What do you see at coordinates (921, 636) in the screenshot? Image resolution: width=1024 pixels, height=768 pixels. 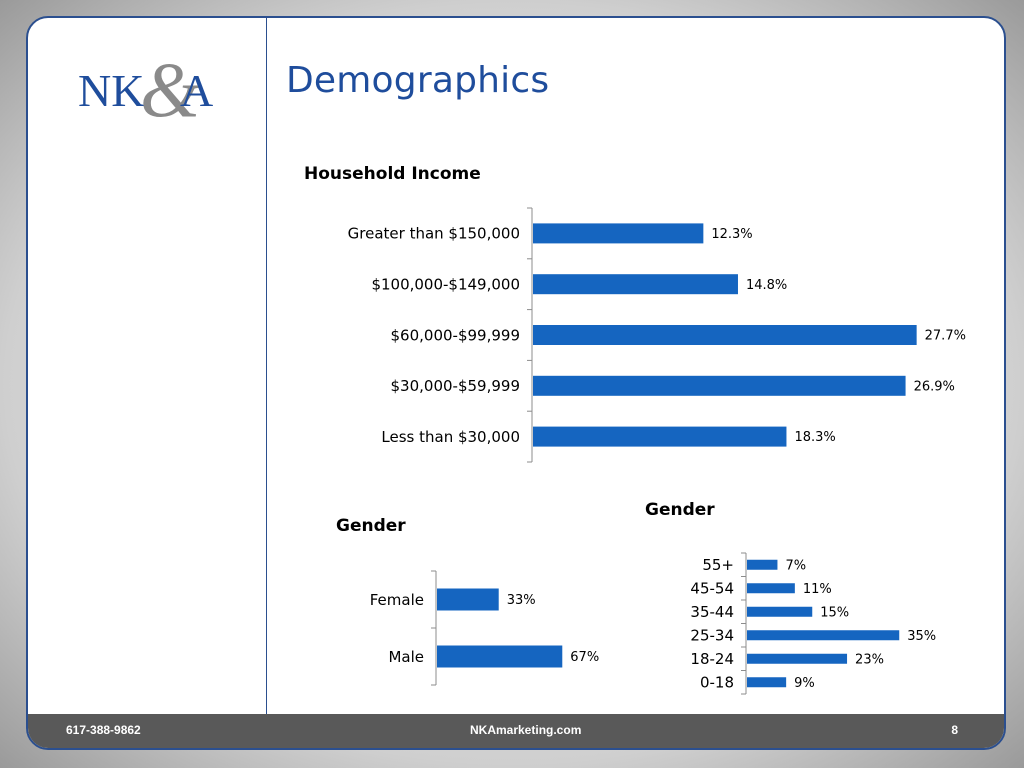 I see `age-value-label: 35%` at bounding box center [921, 636].